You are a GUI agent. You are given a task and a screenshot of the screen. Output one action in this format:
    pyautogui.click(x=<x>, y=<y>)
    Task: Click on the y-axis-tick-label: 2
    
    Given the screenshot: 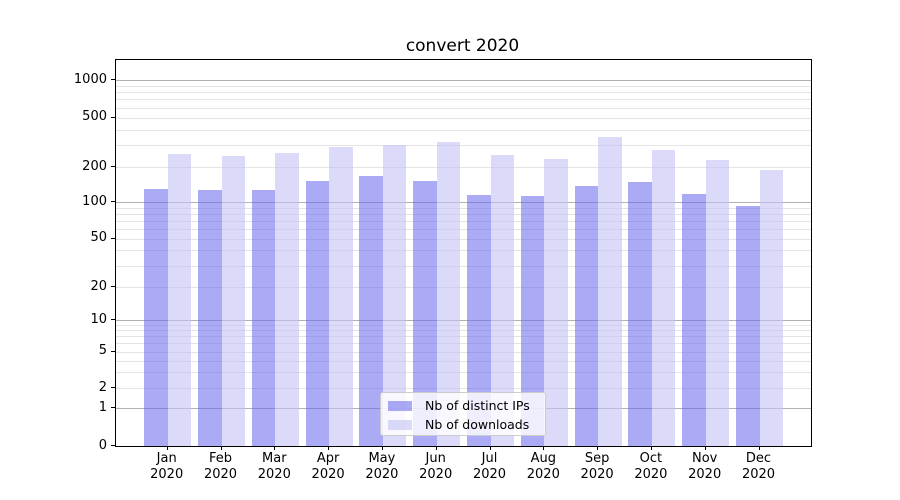 What is the action you would take?
    pyautogui.click(x=102, y=387)
    